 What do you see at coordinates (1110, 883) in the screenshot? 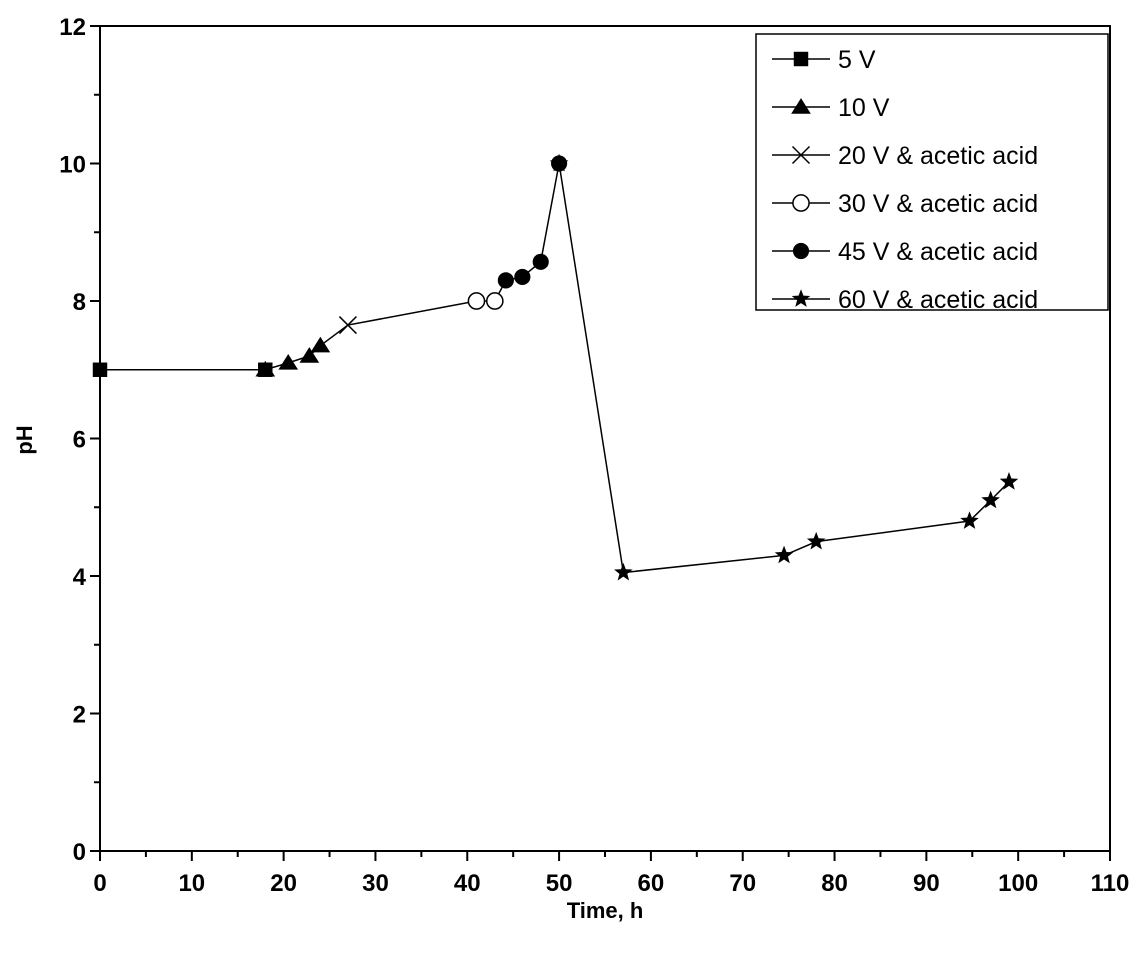
I see `x-tick-label: 110` at bounding box center [1110, 883].